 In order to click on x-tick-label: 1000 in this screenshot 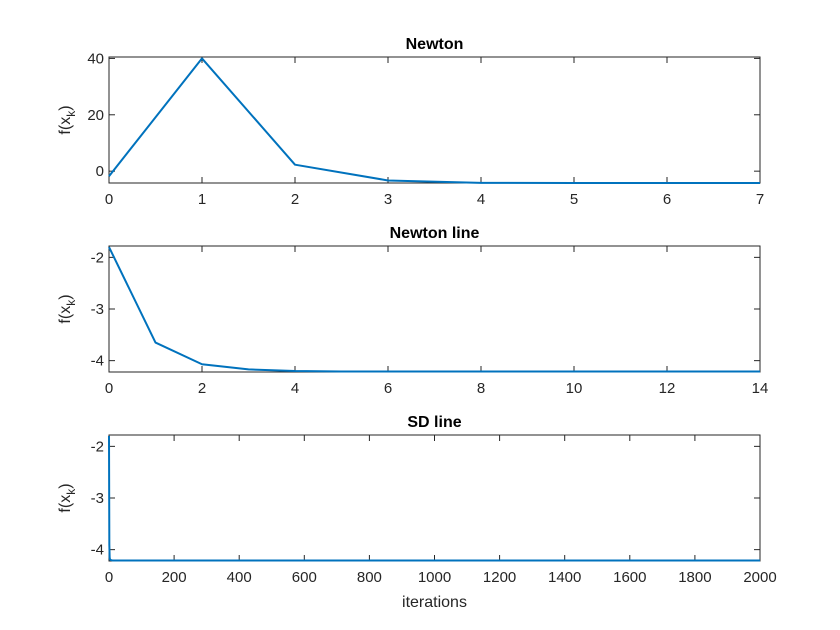, I will do `click(434, 577)`.